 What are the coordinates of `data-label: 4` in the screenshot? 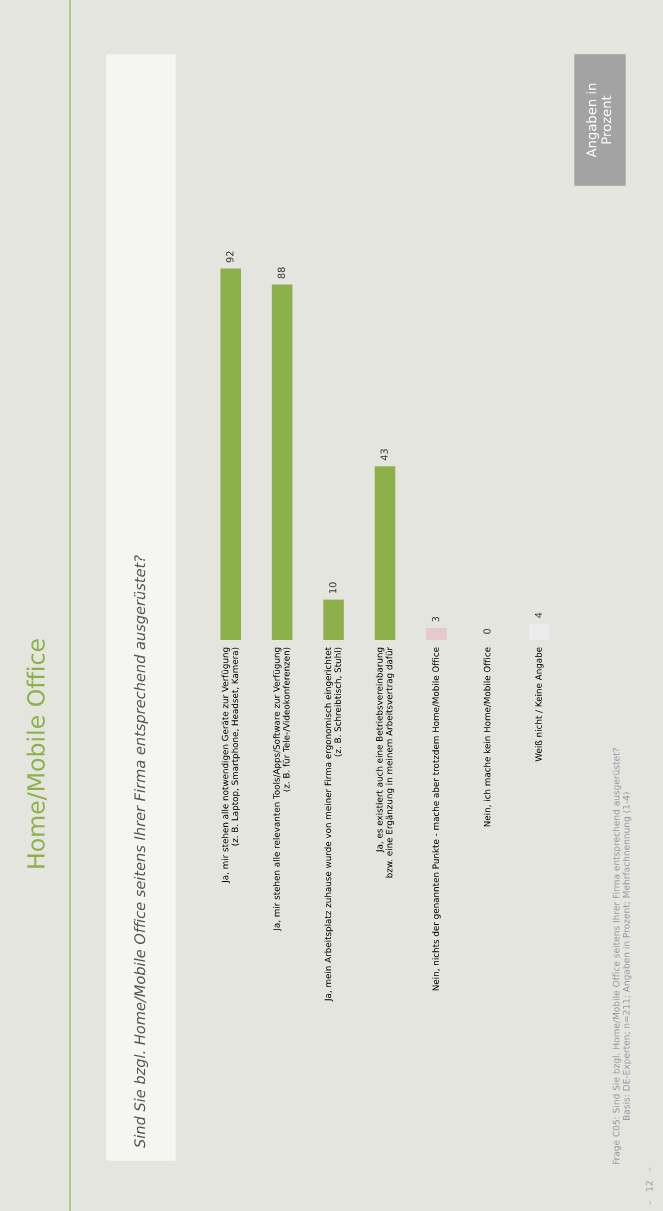 It's located at (538, 615).